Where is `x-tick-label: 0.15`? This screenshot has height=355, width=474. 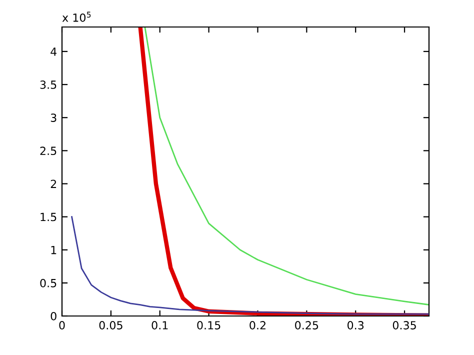
x-tick-label: 0.15 is located at coordinates (208, 325).